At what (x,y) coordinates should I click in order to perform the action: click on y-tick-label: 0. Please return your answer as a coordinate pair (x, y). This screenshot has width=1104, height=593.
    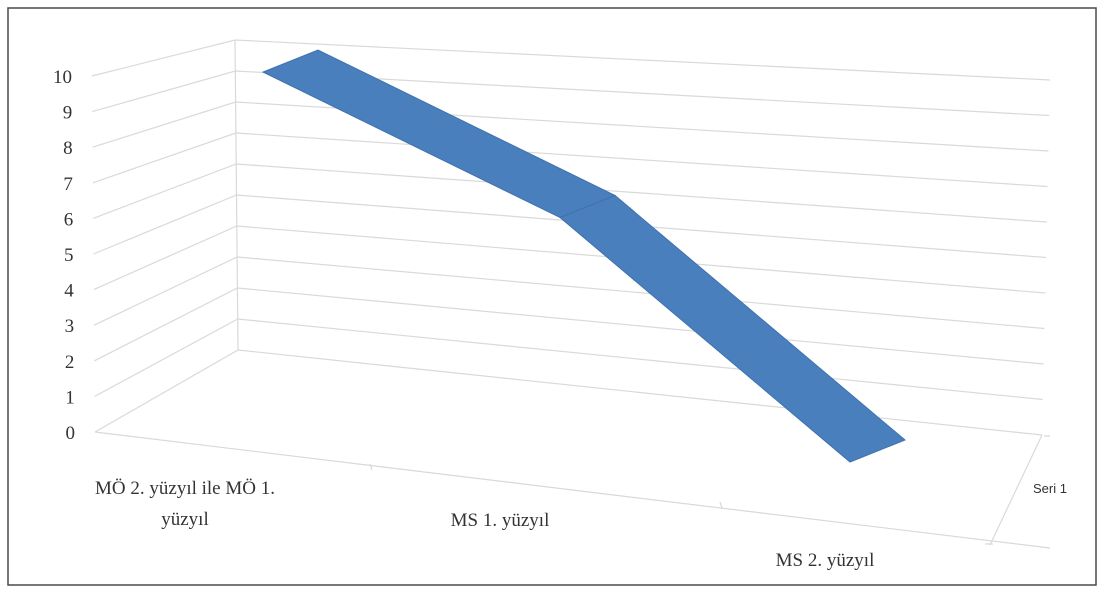
    Looking at the image, I should click on (71, 433).